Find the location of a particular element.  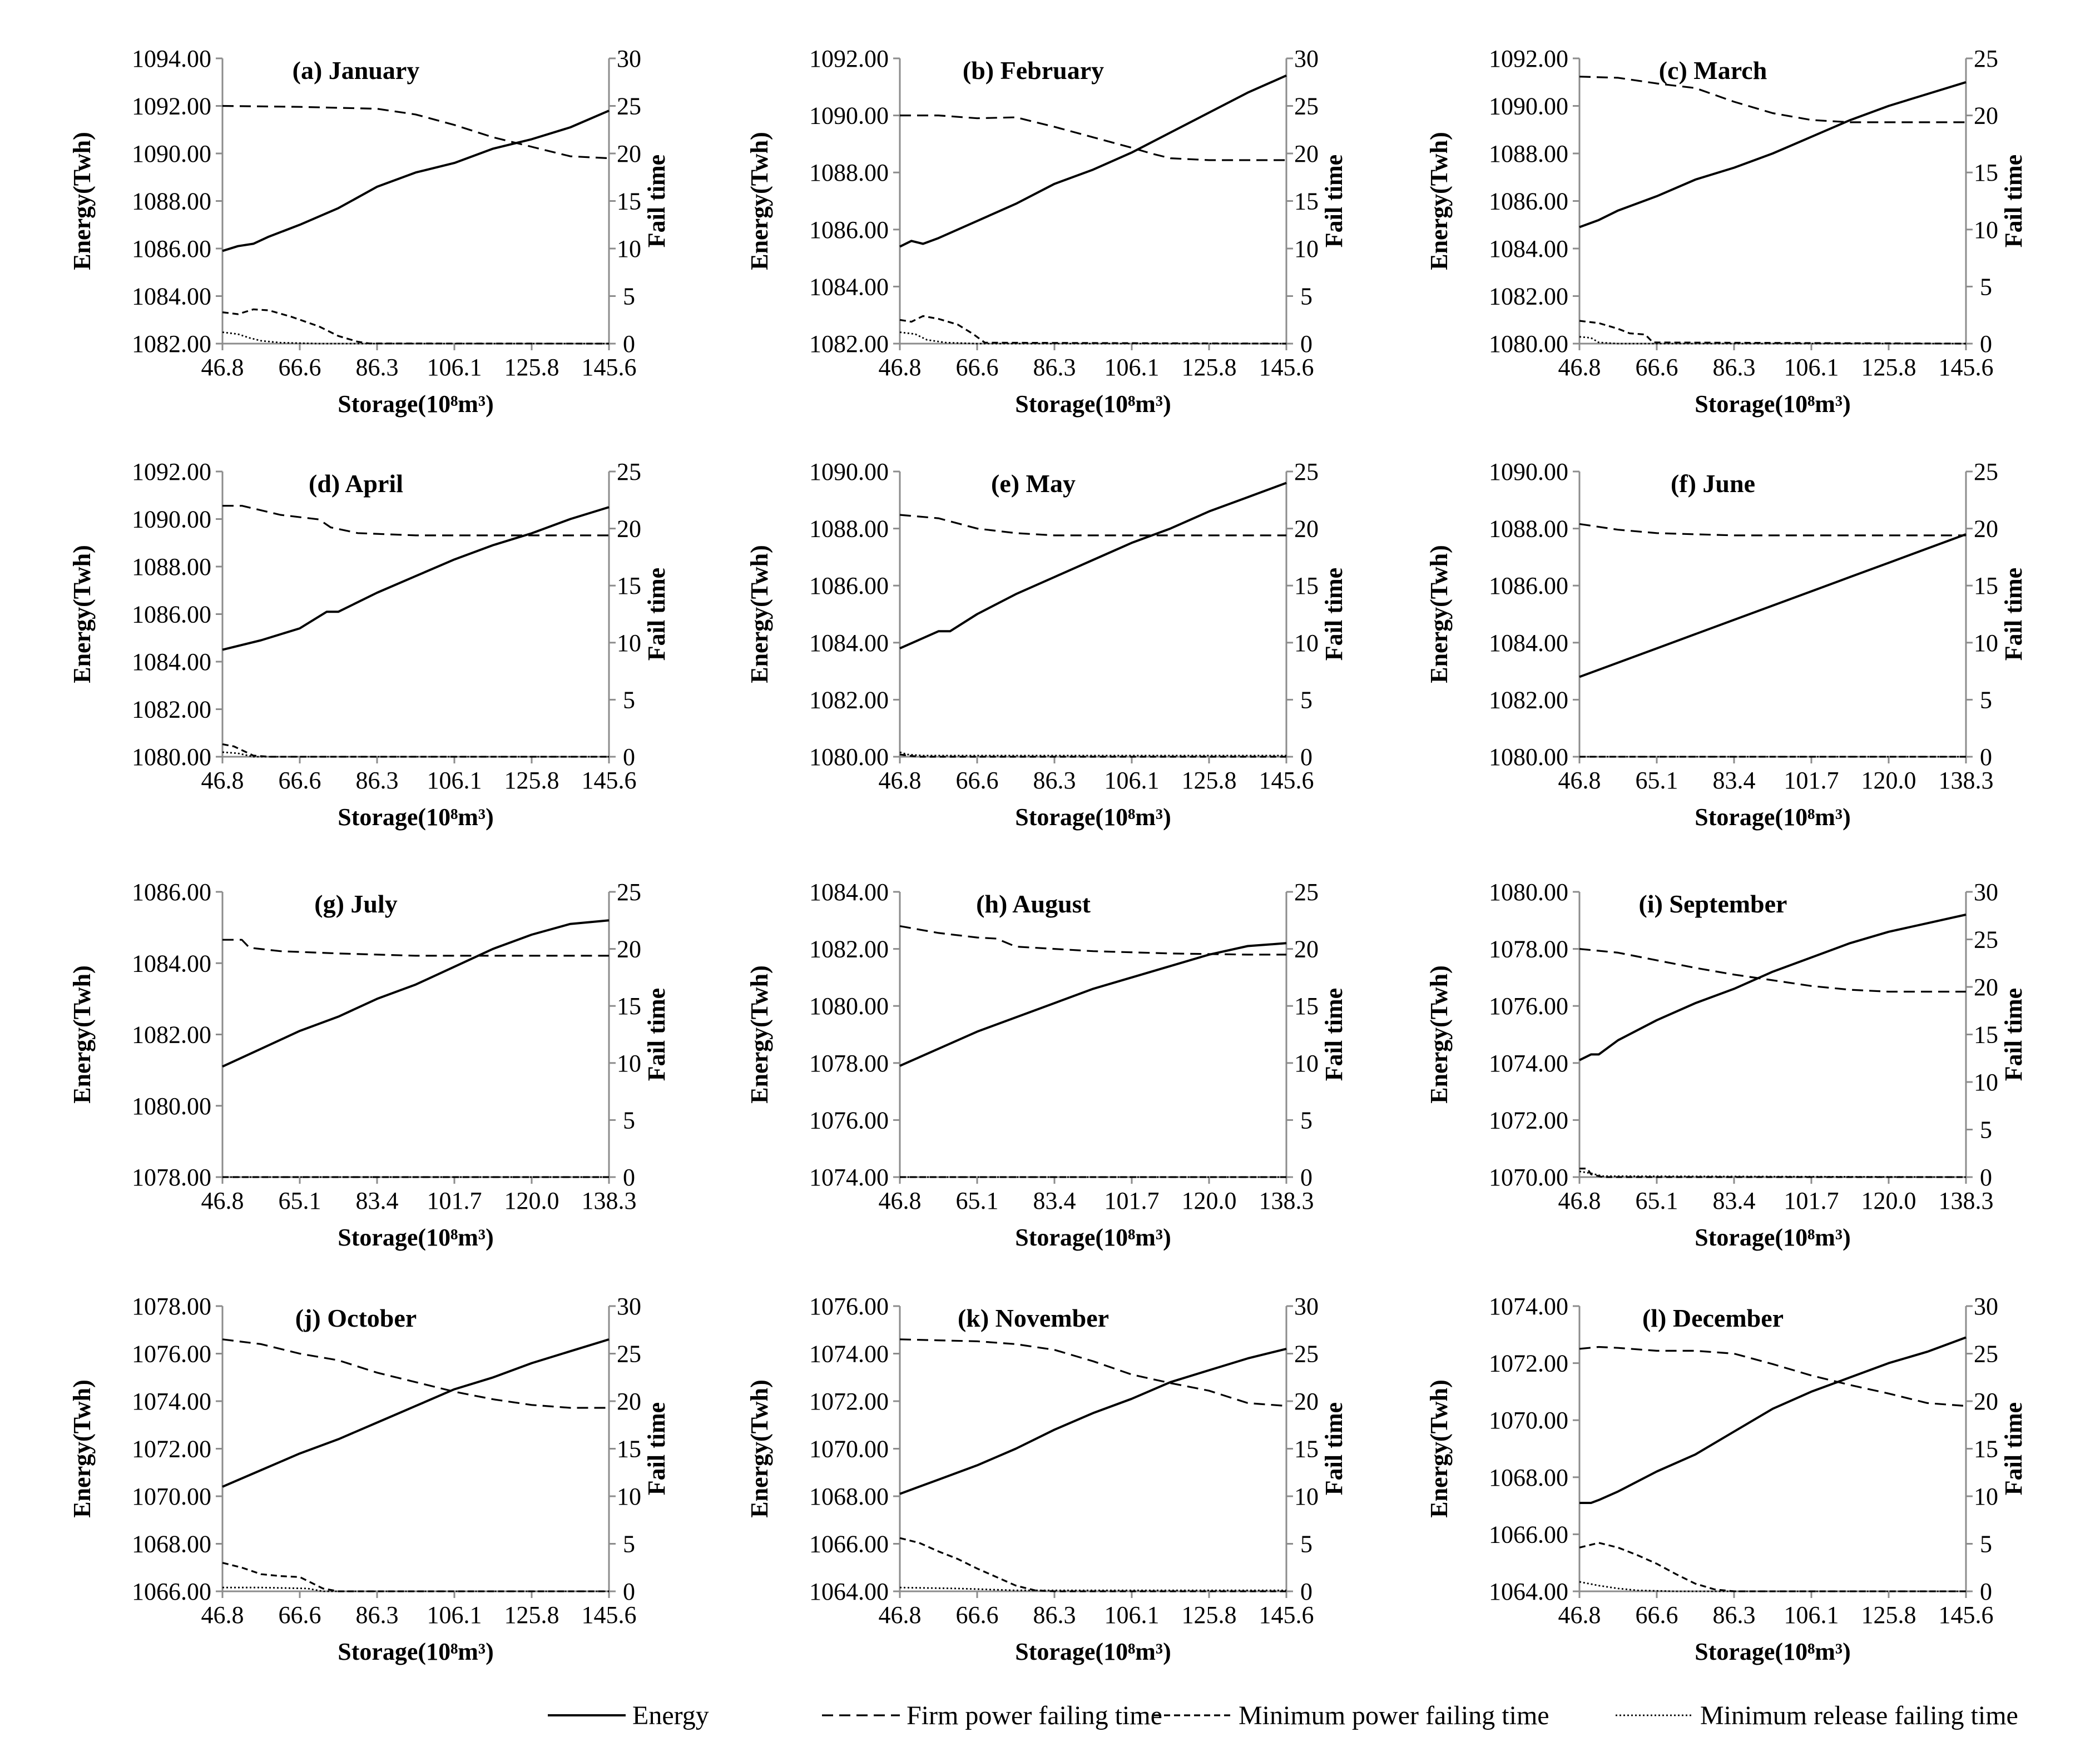

y-tick-label: 1066.00 is located at coordinates (849, 1544).